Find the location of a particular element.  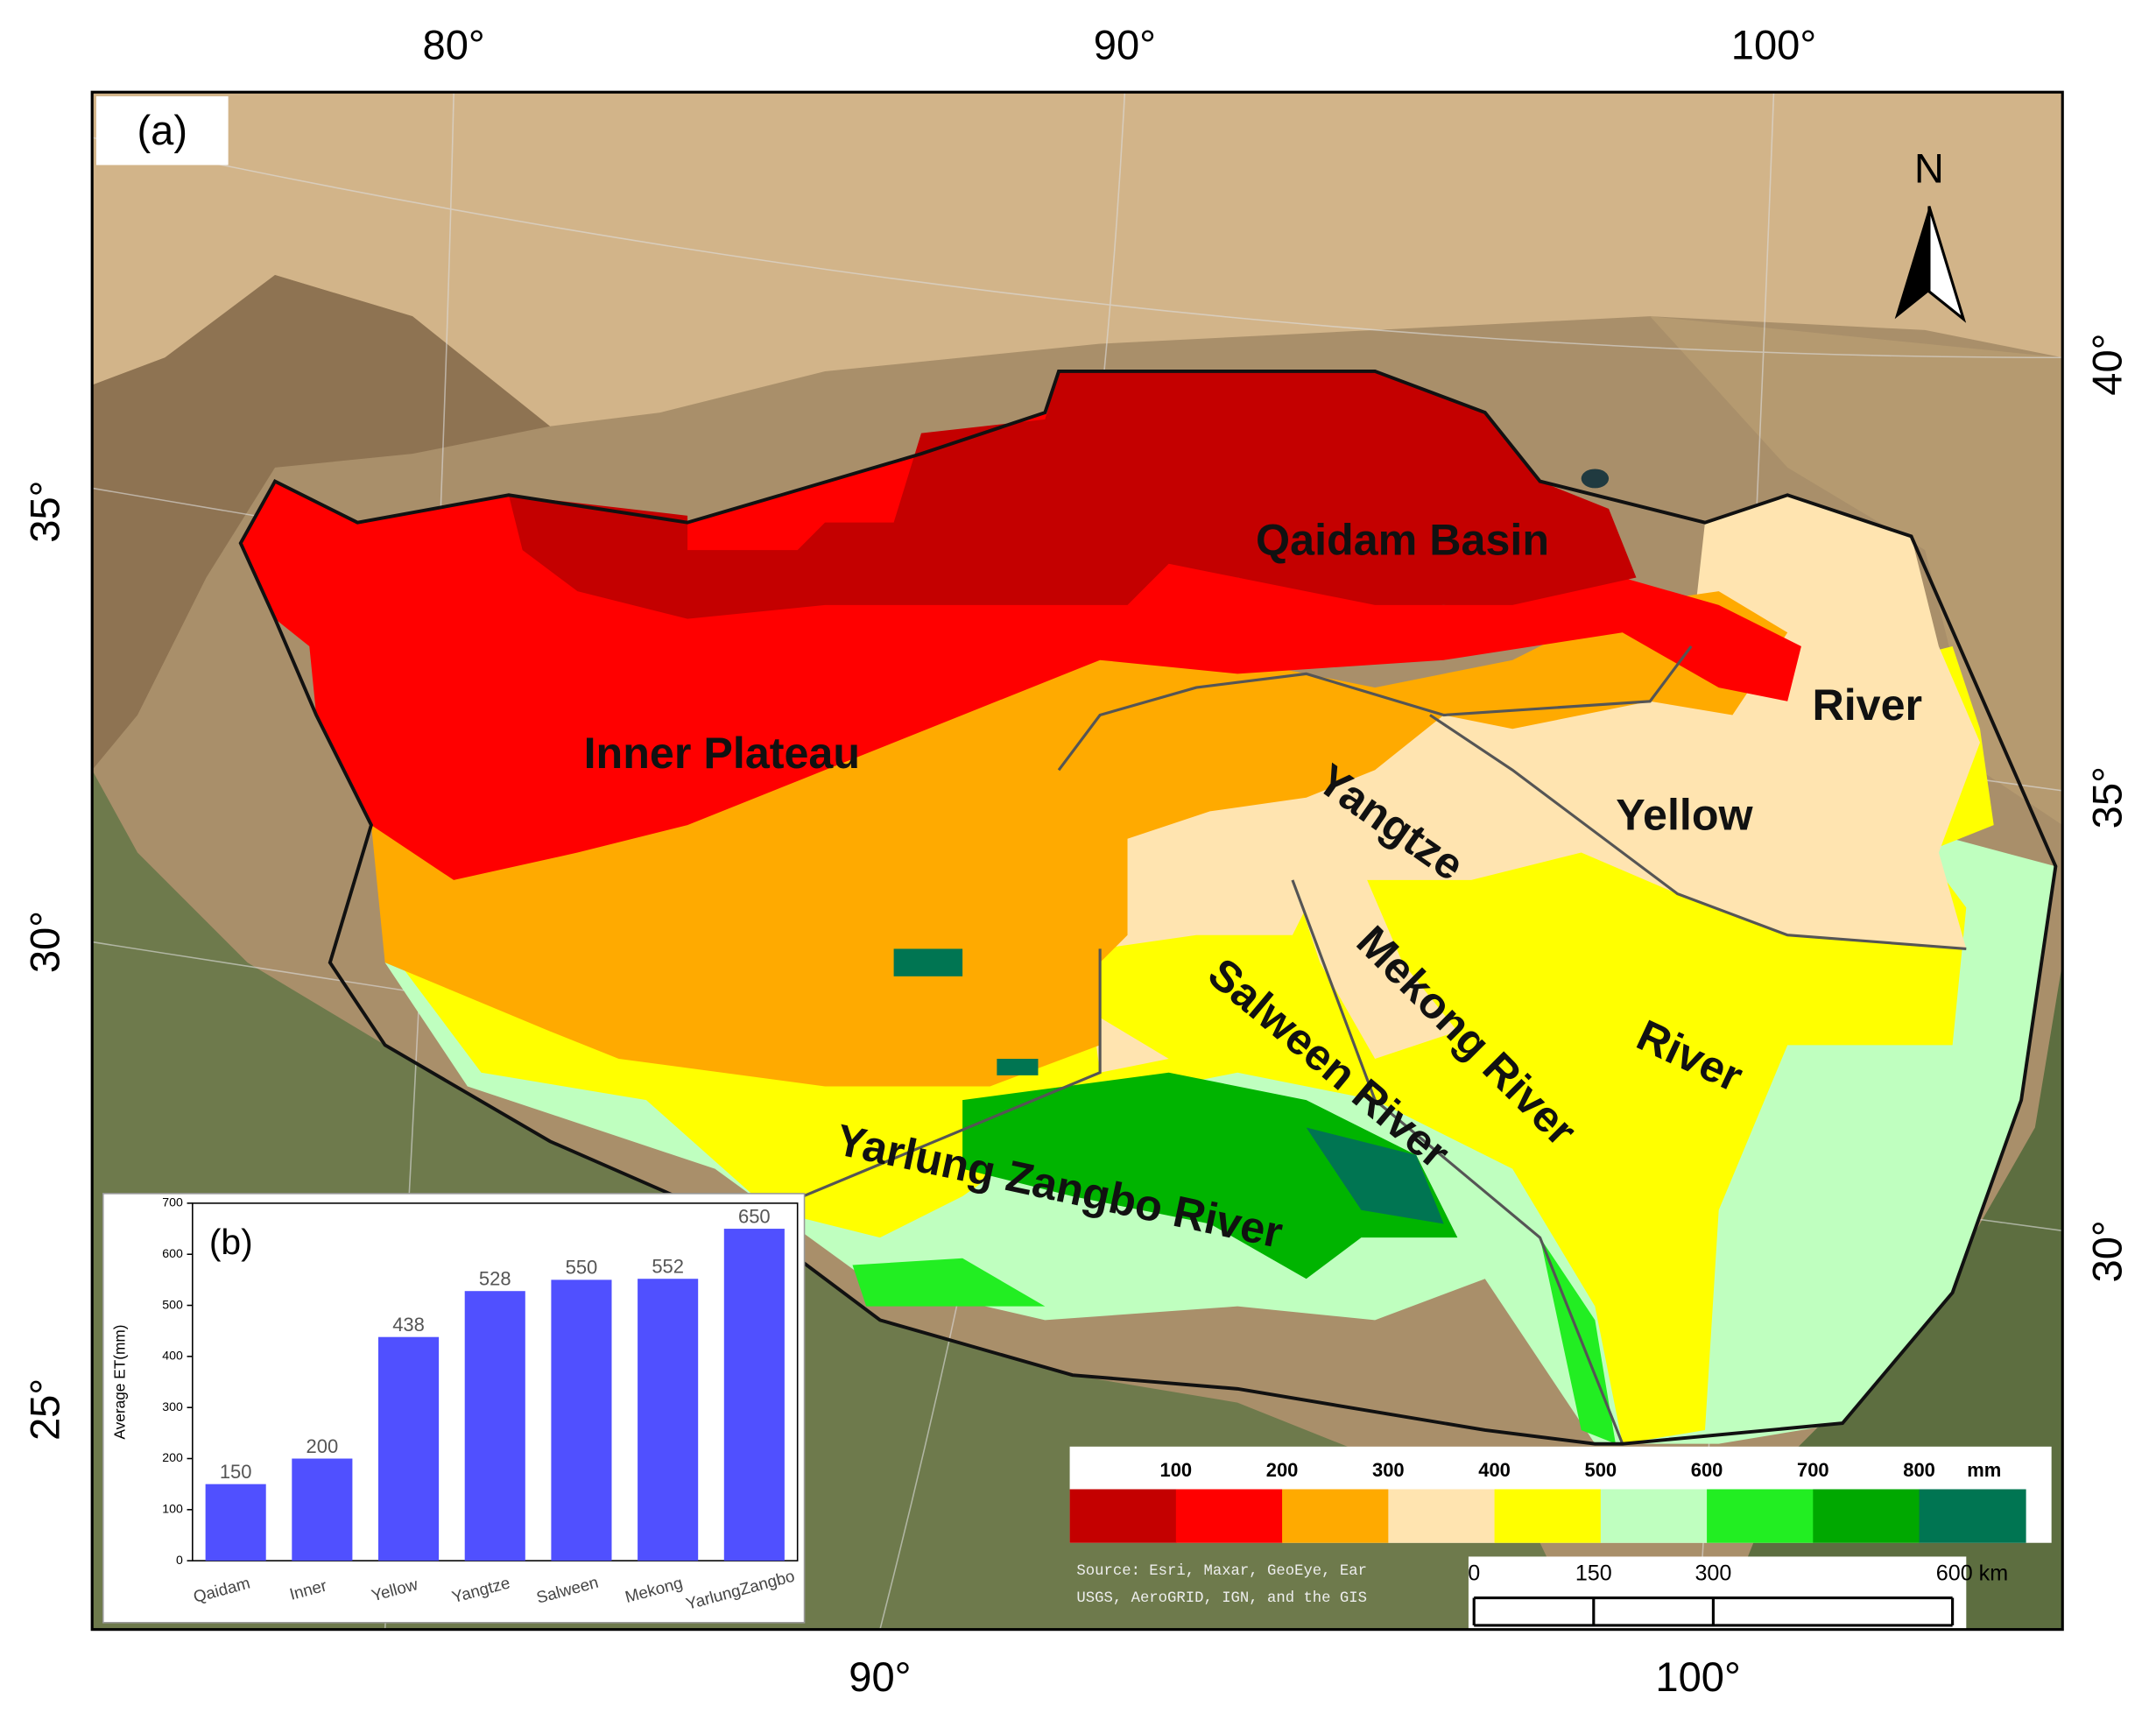

scale-bar-label: 0 is located at coordinates (1474, 1573).